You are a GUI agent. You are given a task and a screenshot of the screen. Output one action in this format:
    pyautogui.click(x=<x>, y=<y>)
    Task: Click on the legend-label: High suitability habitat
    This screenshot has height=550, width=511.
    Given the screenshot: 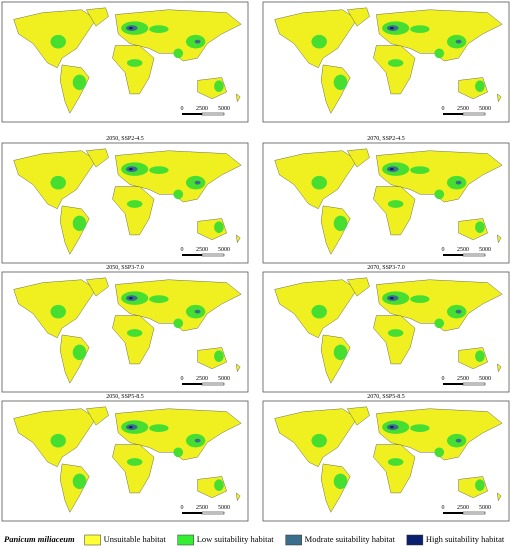 What is the action you would take?
    pyautogui.click(x=465, y=539)
    